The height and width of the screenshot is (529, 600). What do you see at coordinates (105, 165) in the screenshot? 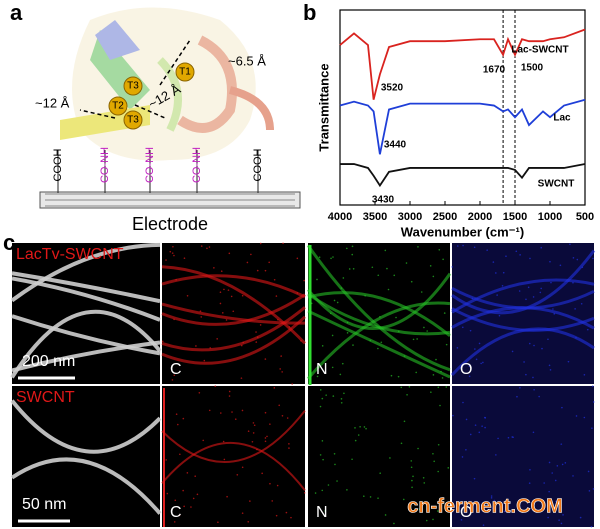
I see `group-label: CO-NH` at bounding box center [105, 165].